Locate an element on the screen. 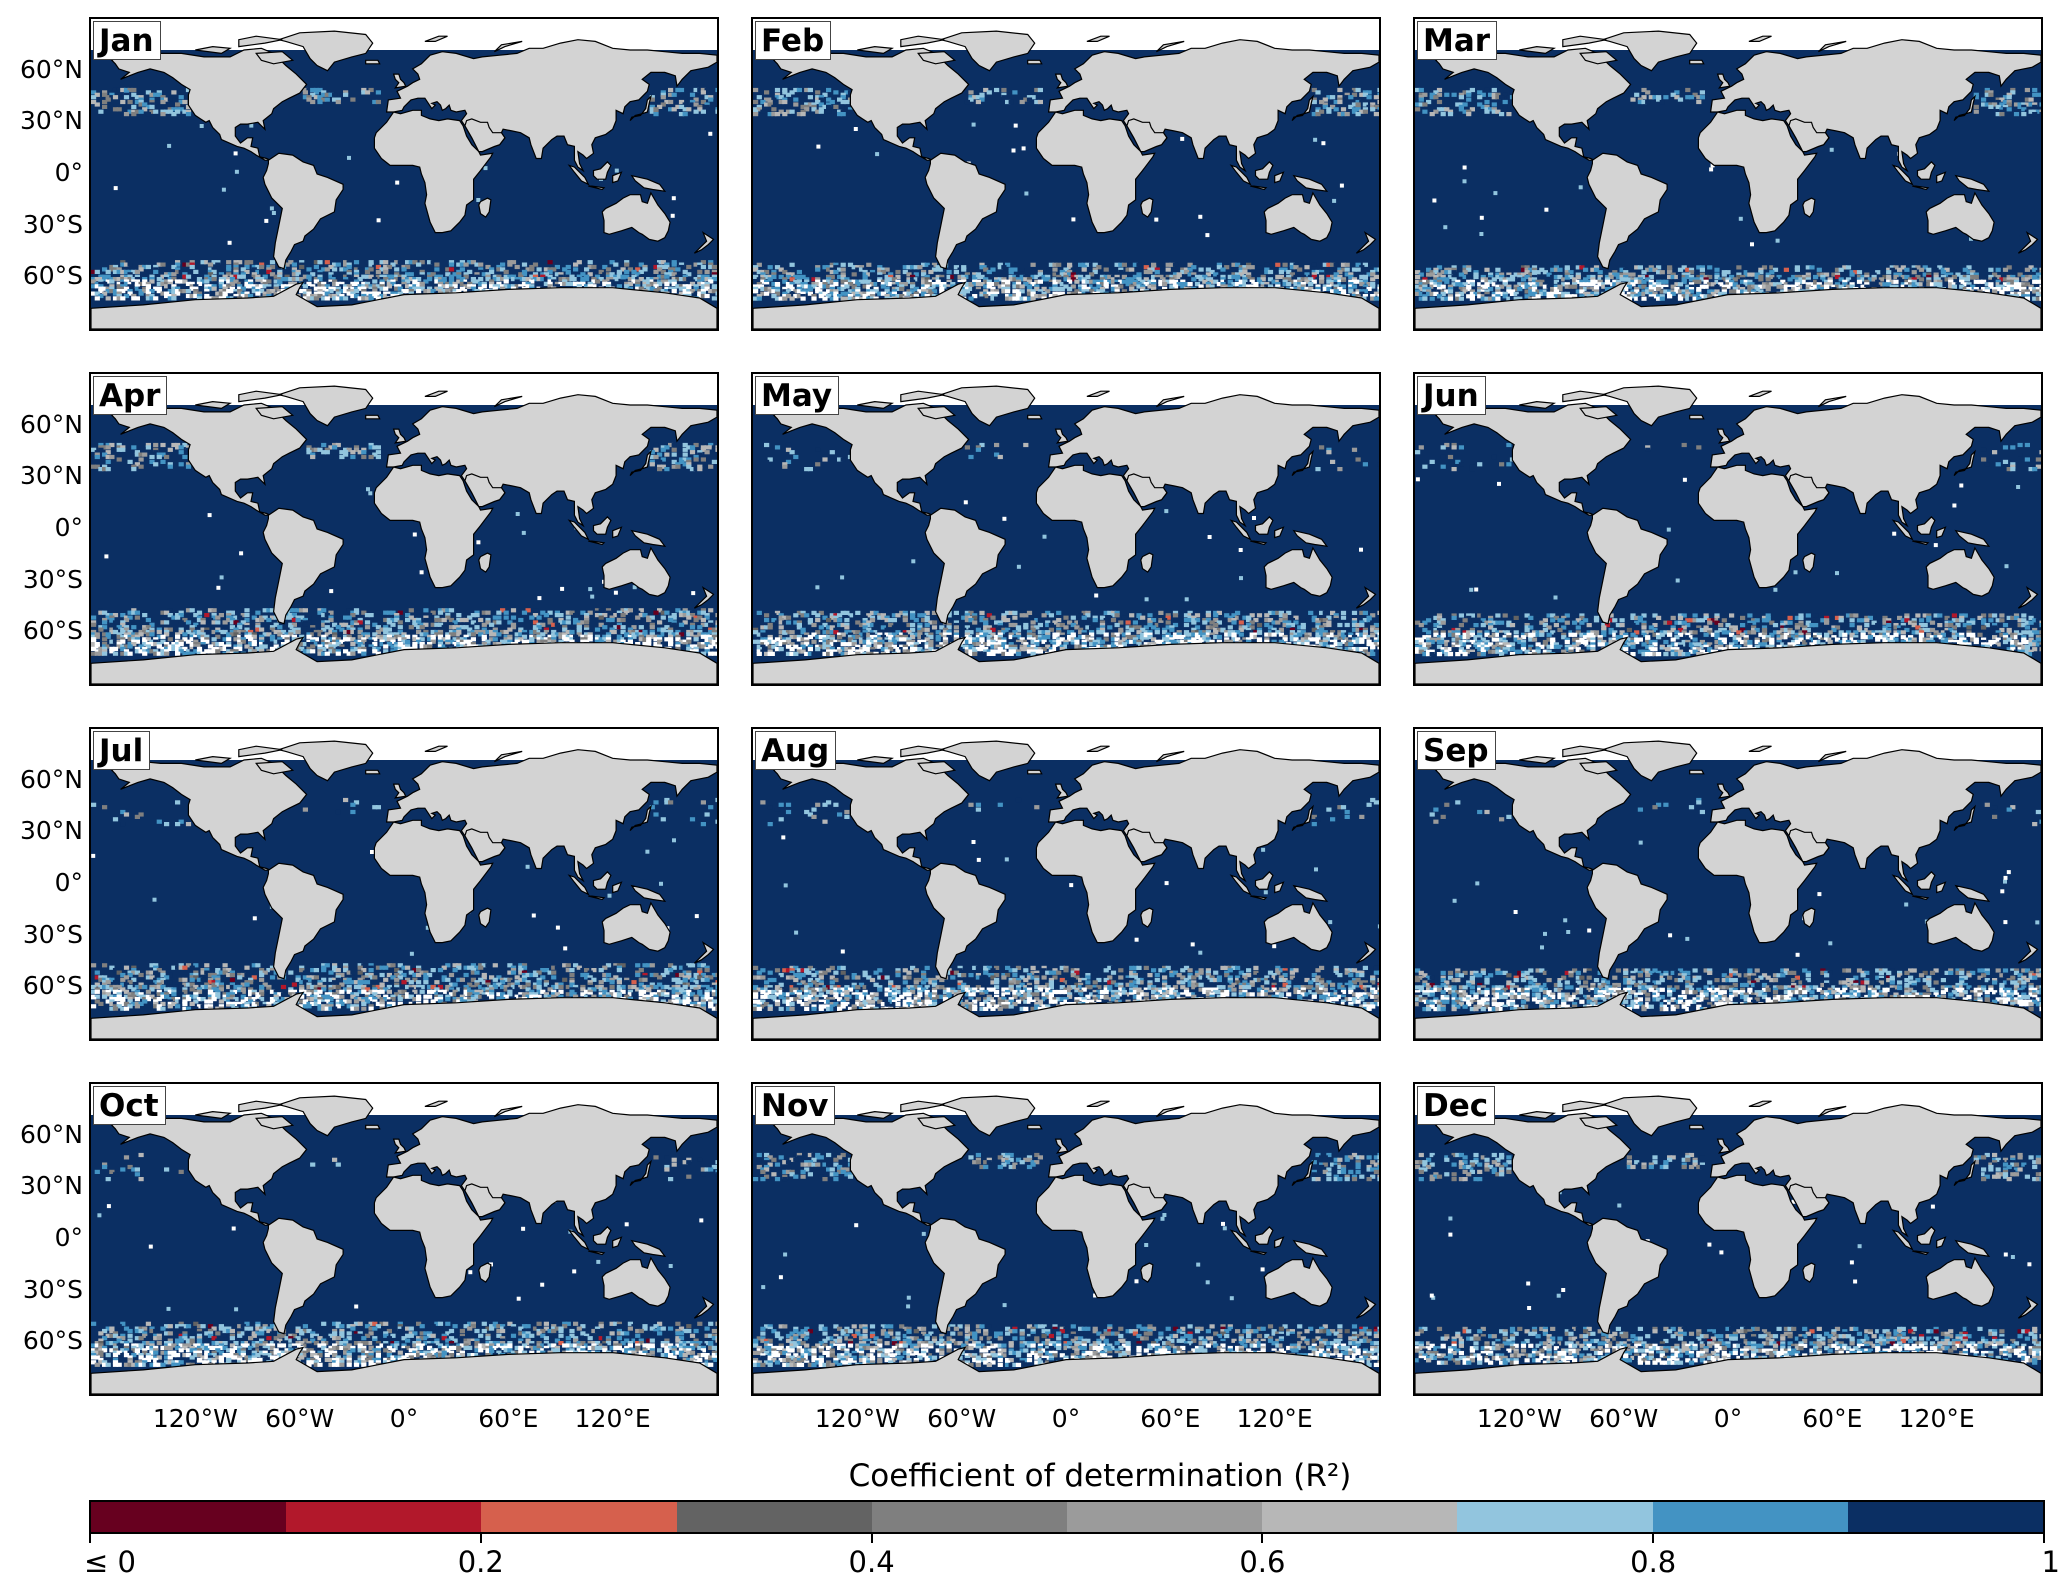  map-panel-sep: Sep is located at coordinates (1728, 884).